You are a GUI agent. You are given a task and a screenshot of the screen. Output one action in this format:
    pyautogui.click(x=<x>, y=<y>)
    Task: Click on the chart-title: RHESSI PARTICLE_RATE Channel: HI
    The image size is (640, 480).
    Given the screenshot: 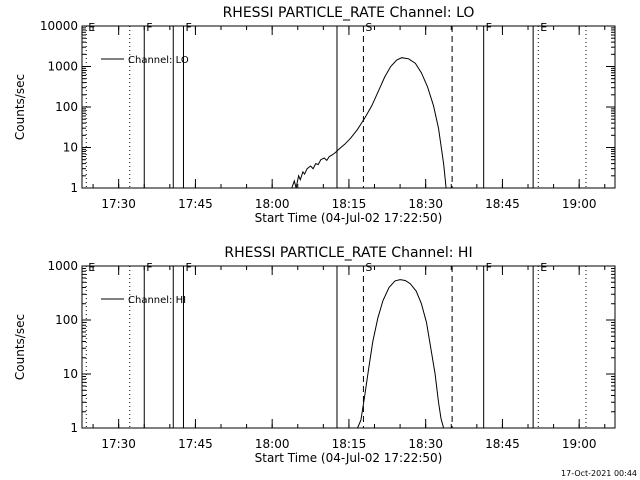 What is the action you would take?
    pyautogui.click(x=348, y=253)
    